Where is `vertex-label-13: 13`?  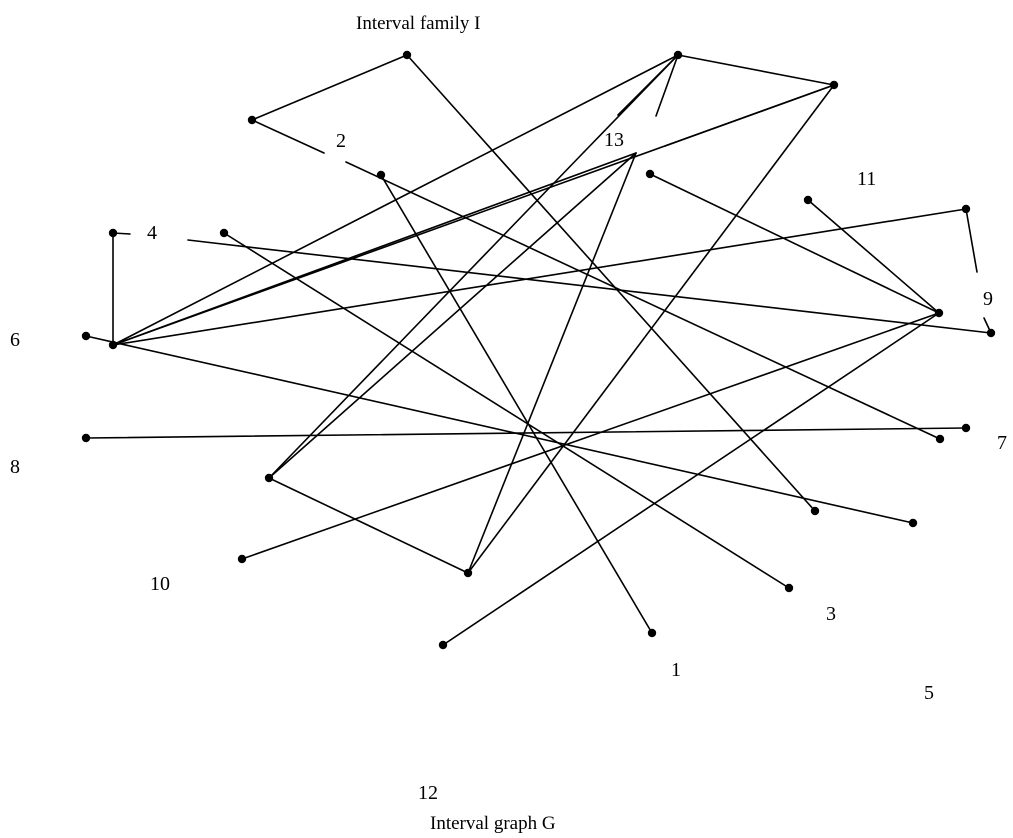 vertex-label-13: 13 is located at coordinates (614, 140).